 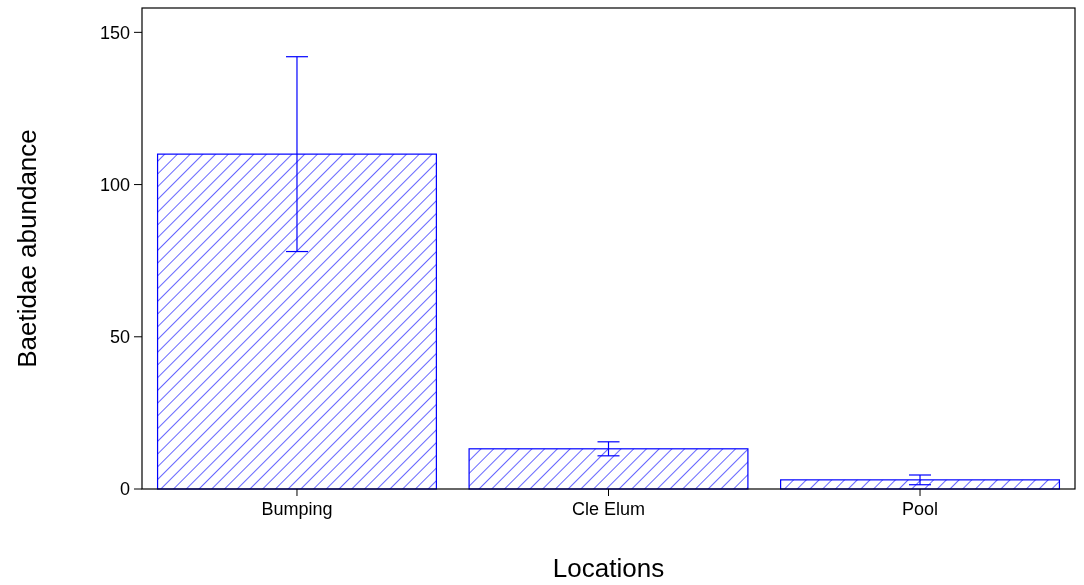 I want to click on x-tick-label: Pool, so click(x=920, y=509).